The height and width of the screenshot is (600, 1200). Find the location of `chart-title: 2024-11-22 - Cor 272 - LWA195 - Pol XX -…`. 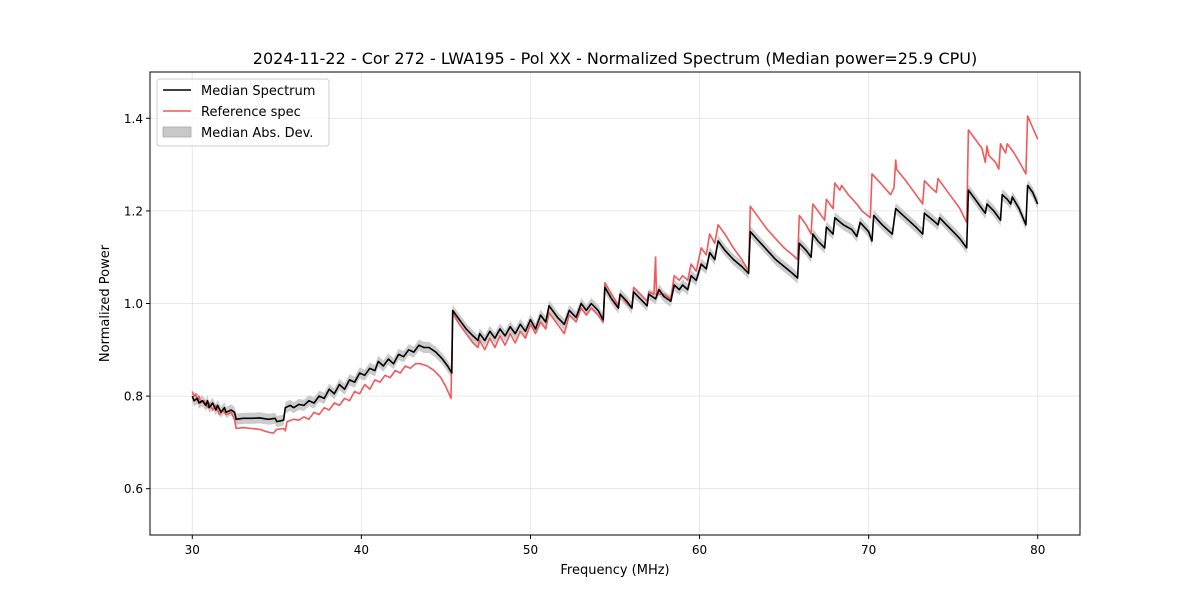

chart-title: 2024-11-22 - Cor 272 - LWA195 - Pol XX -… is located at coordinates (615, 58).